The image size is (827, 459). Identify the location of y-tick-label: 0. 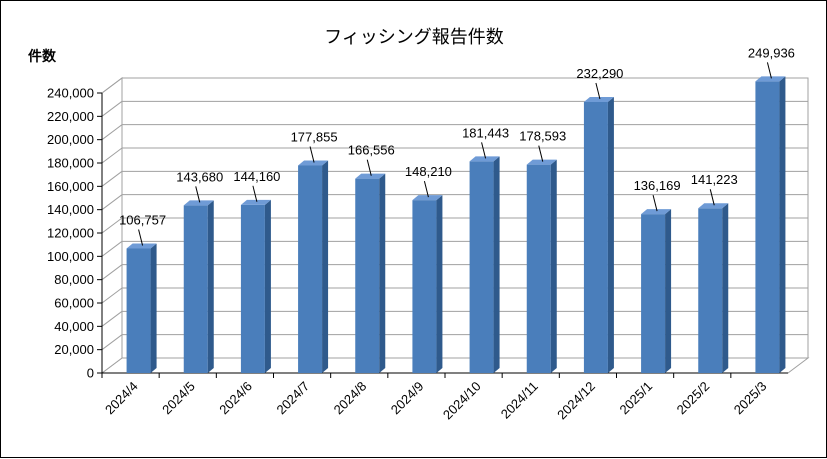
(90, 373).